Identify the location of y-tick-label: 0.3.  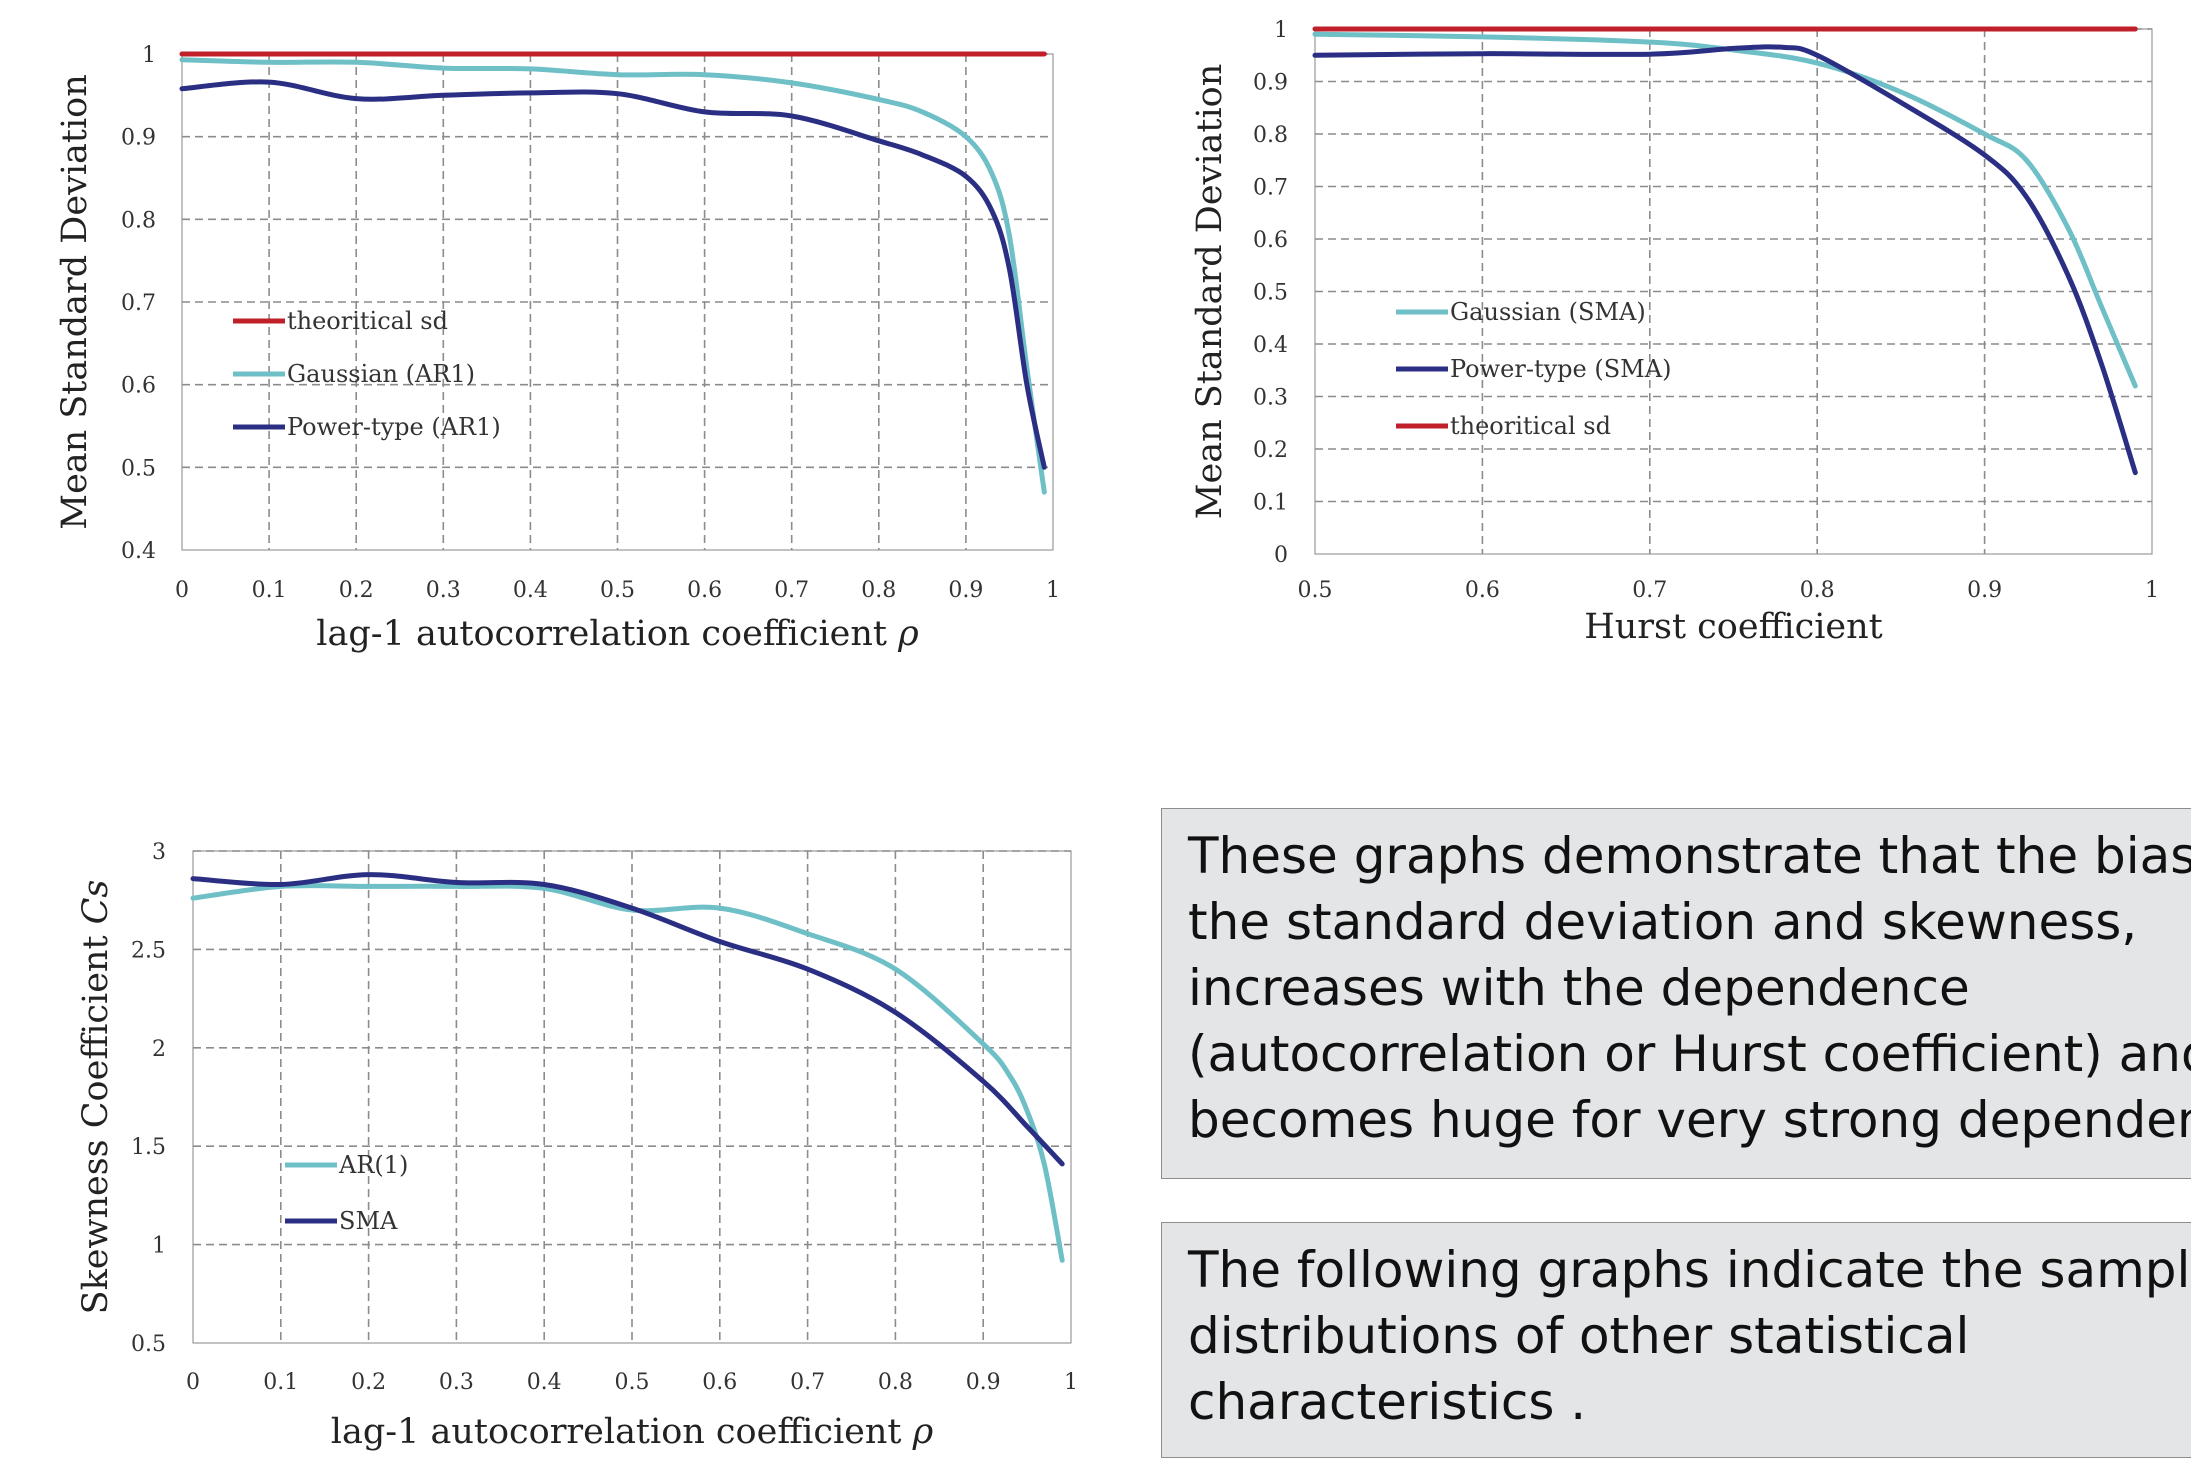
(1270, 398).